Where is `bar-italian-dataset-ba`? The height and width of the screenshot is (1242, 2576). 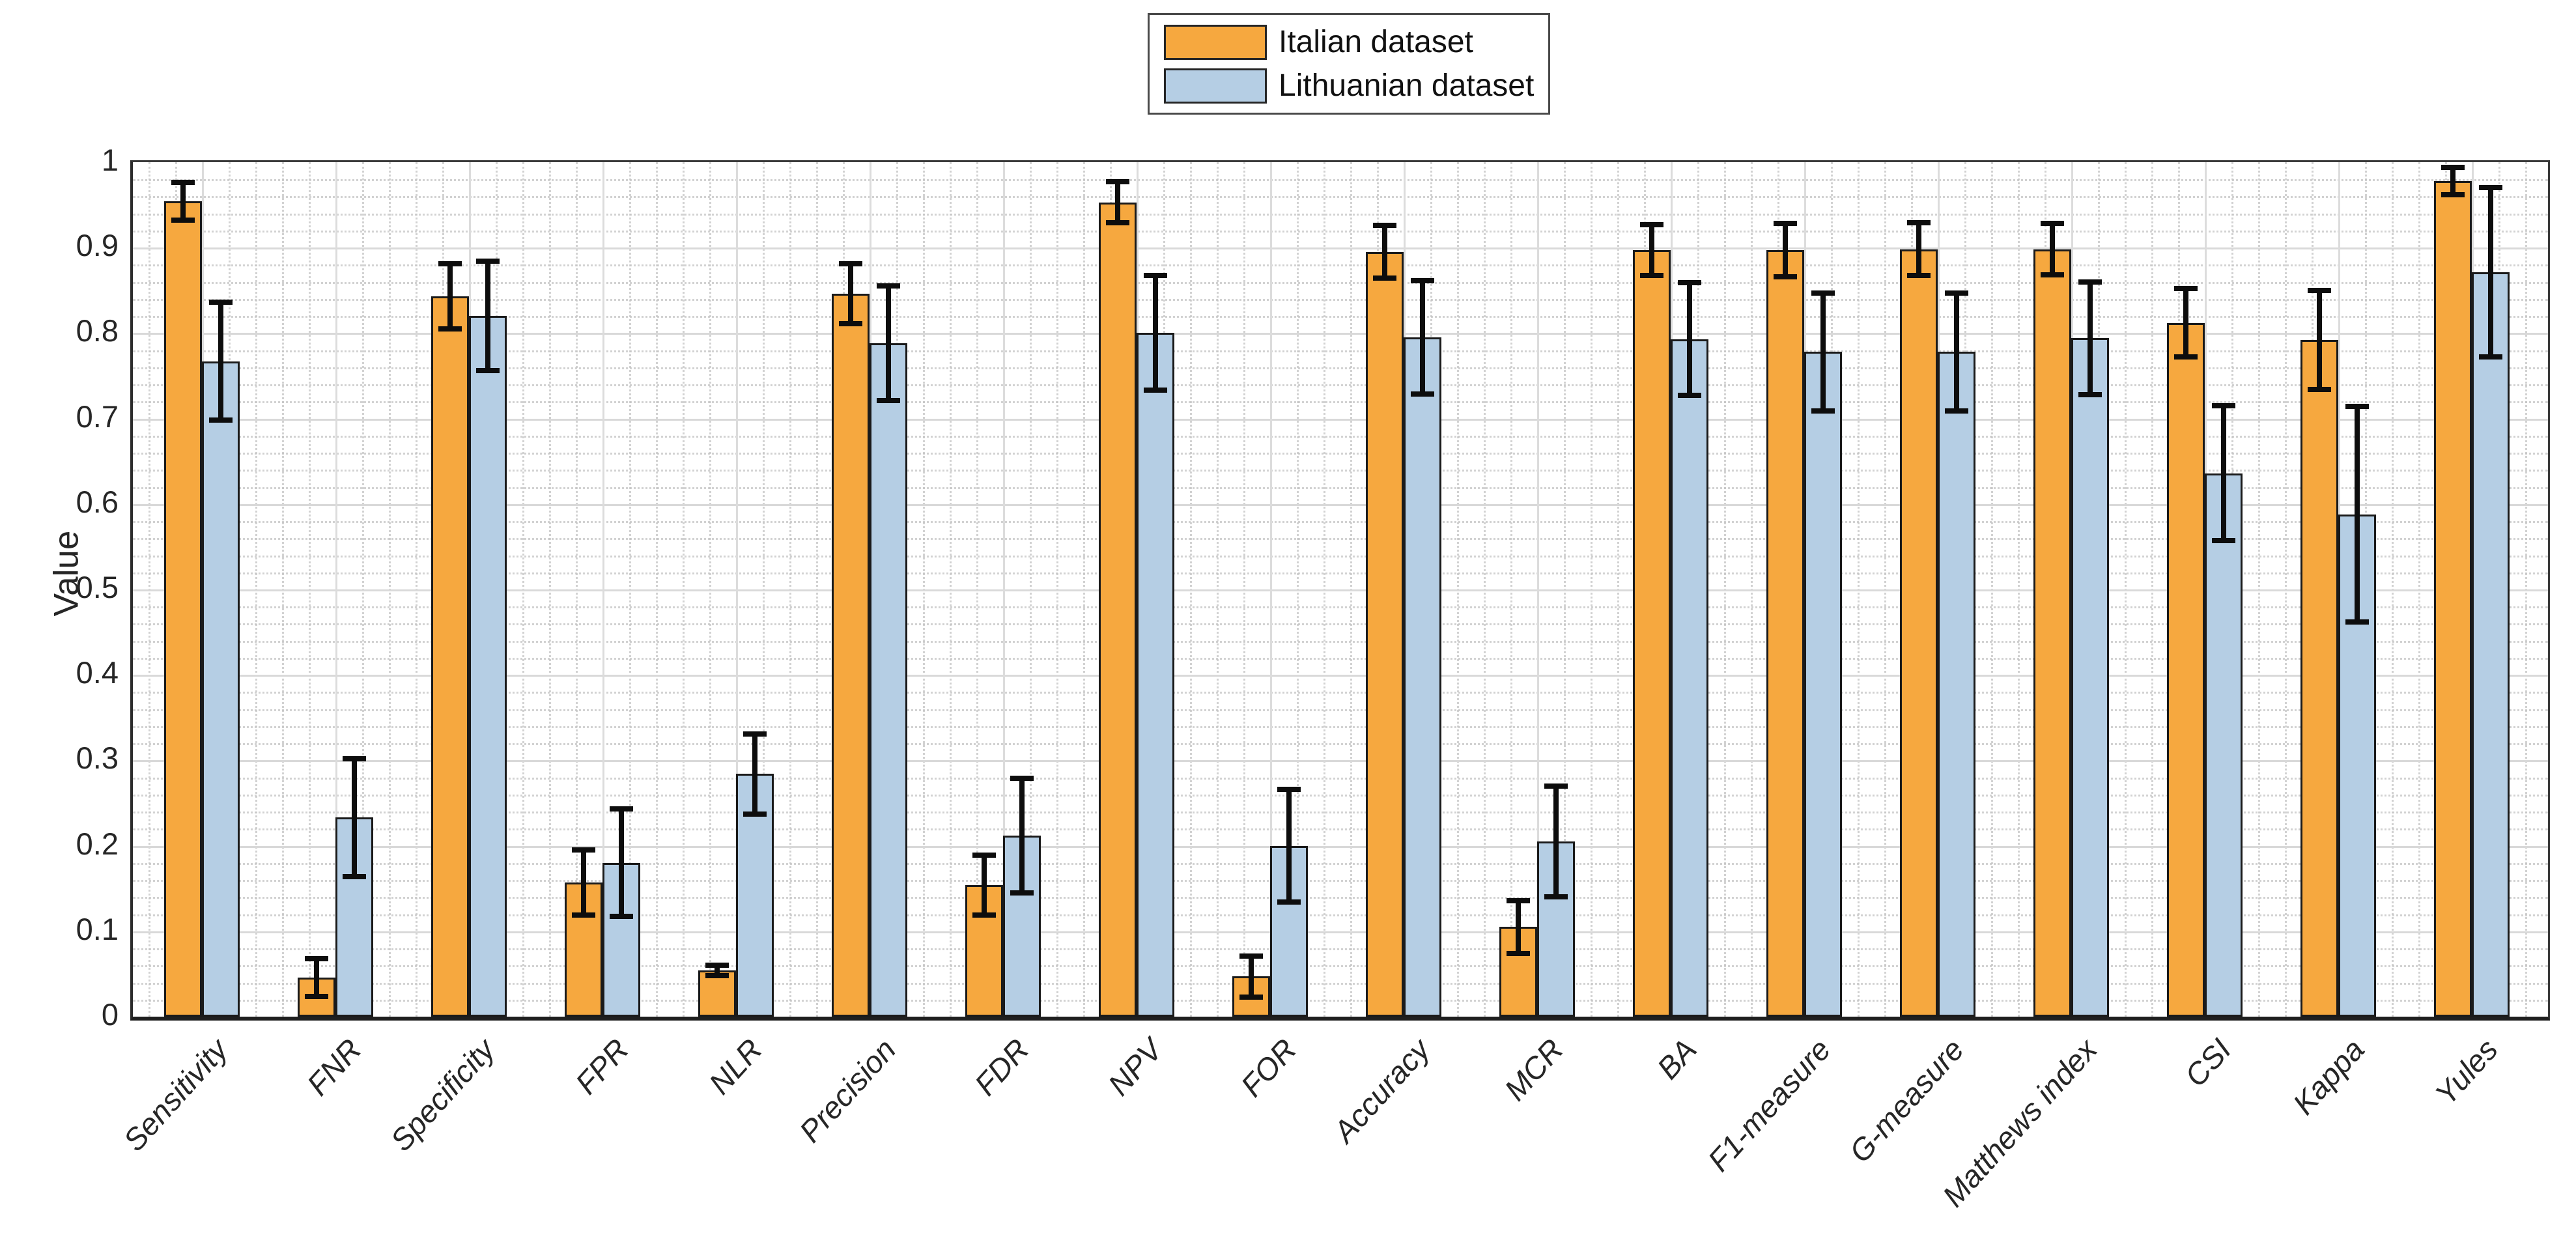 bar-italian-dataset-ba is located at coordinates (1652, 633).